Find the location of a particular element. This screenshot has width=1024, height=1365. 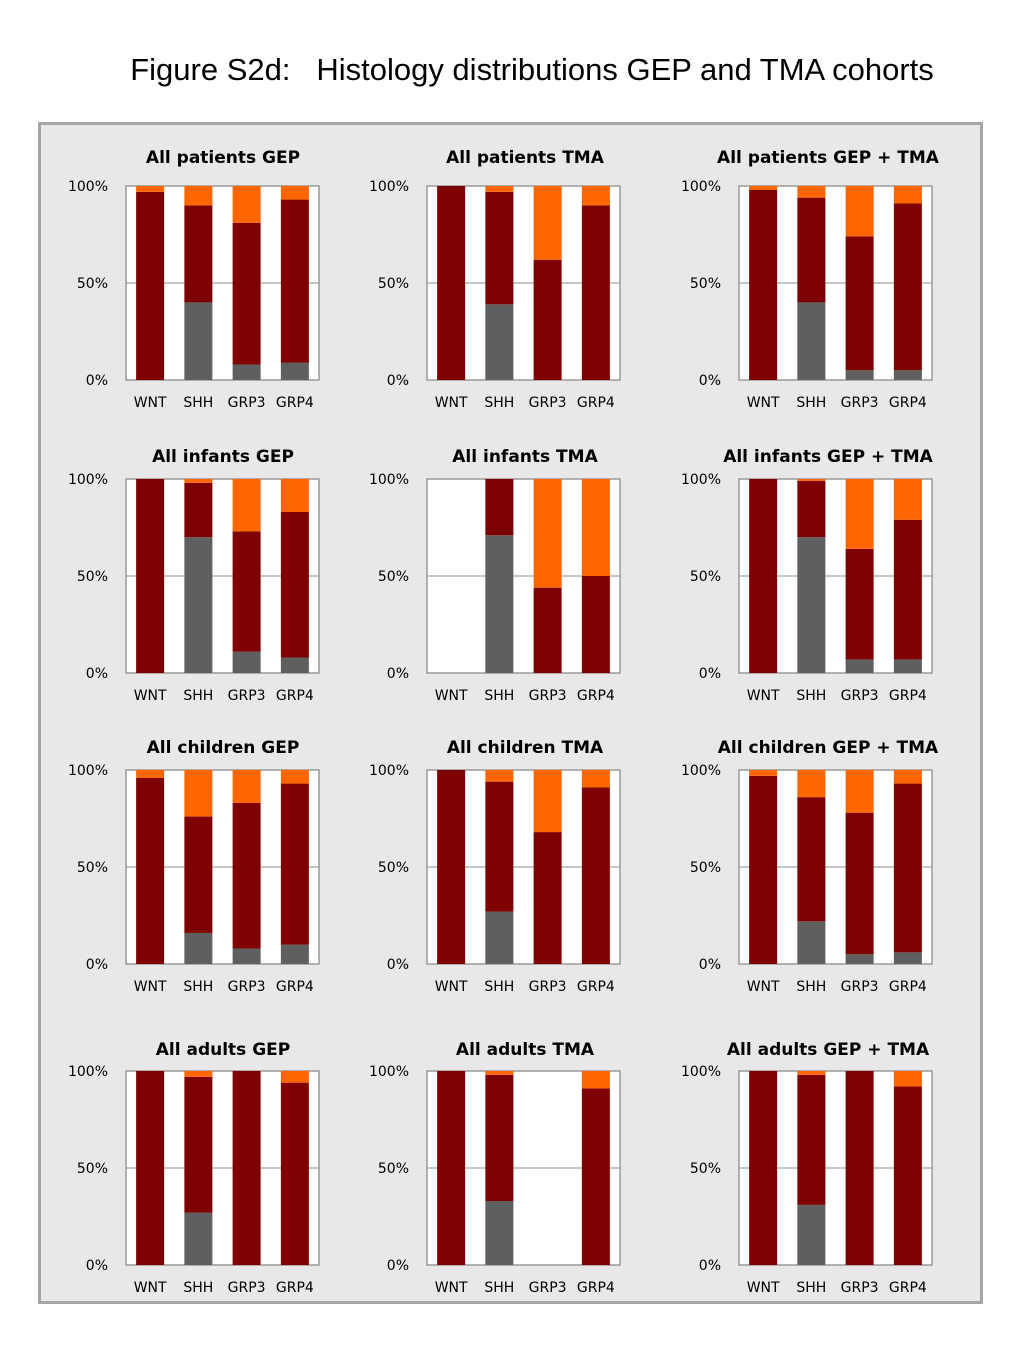

chart-7: All children GEP 0% 50% 100% WNT SHH GRP3 GRP4 is located at coordinates (194, 866).